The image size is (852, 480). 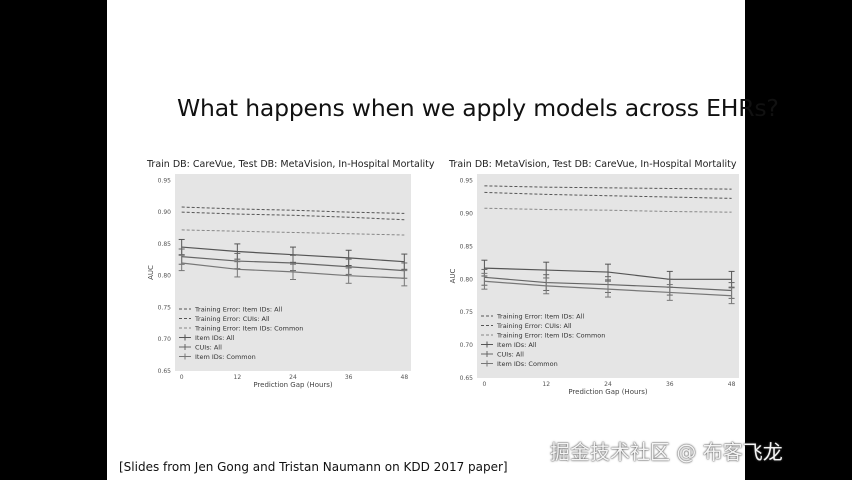 I want to click on watermark: 掘金技术社区 @ 布客飞龙, so click(x=666, y=452).